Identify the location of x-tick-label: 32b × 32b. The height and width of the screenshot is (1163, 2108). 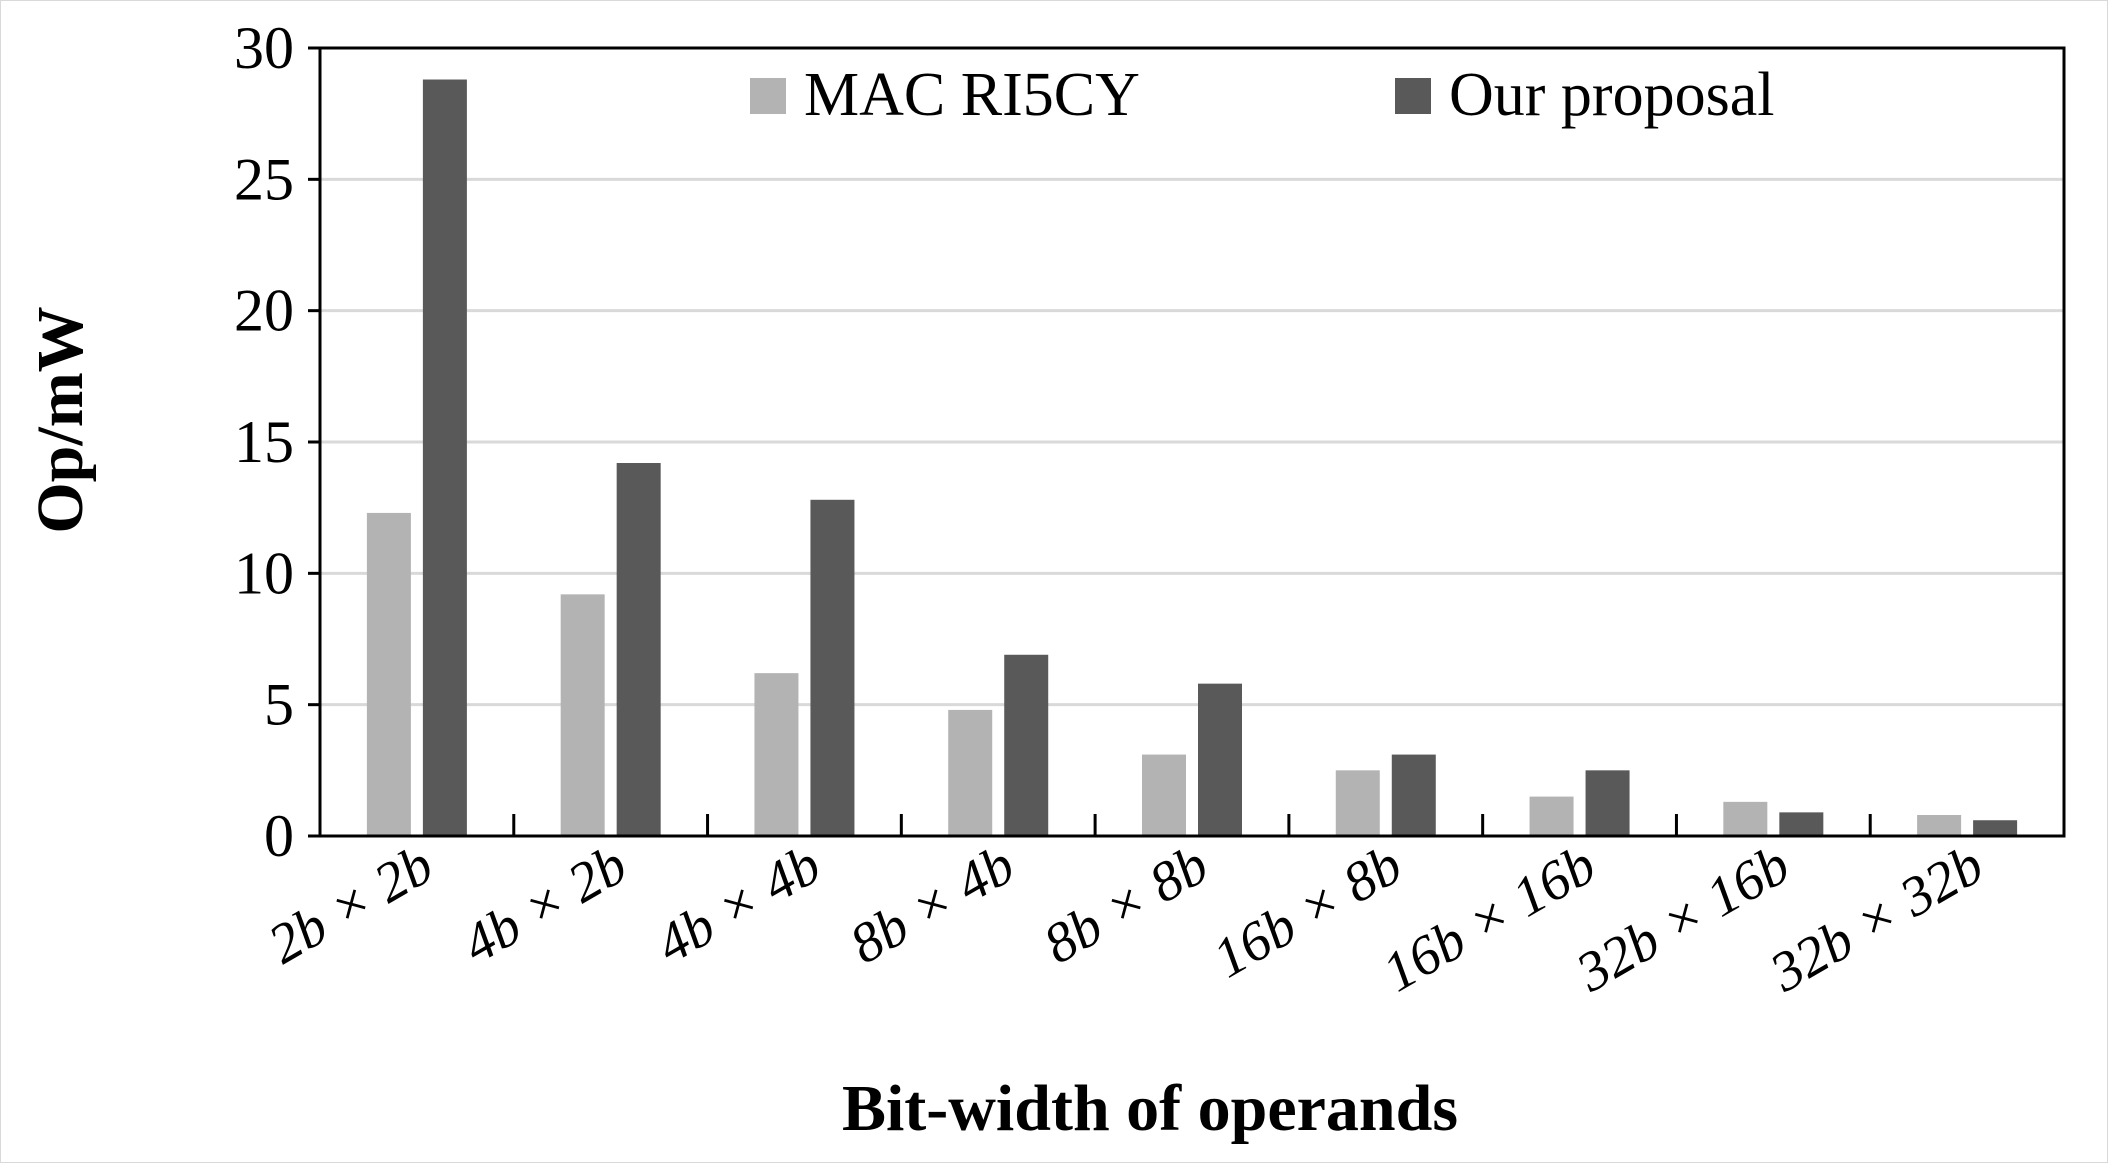
(1876, 919).